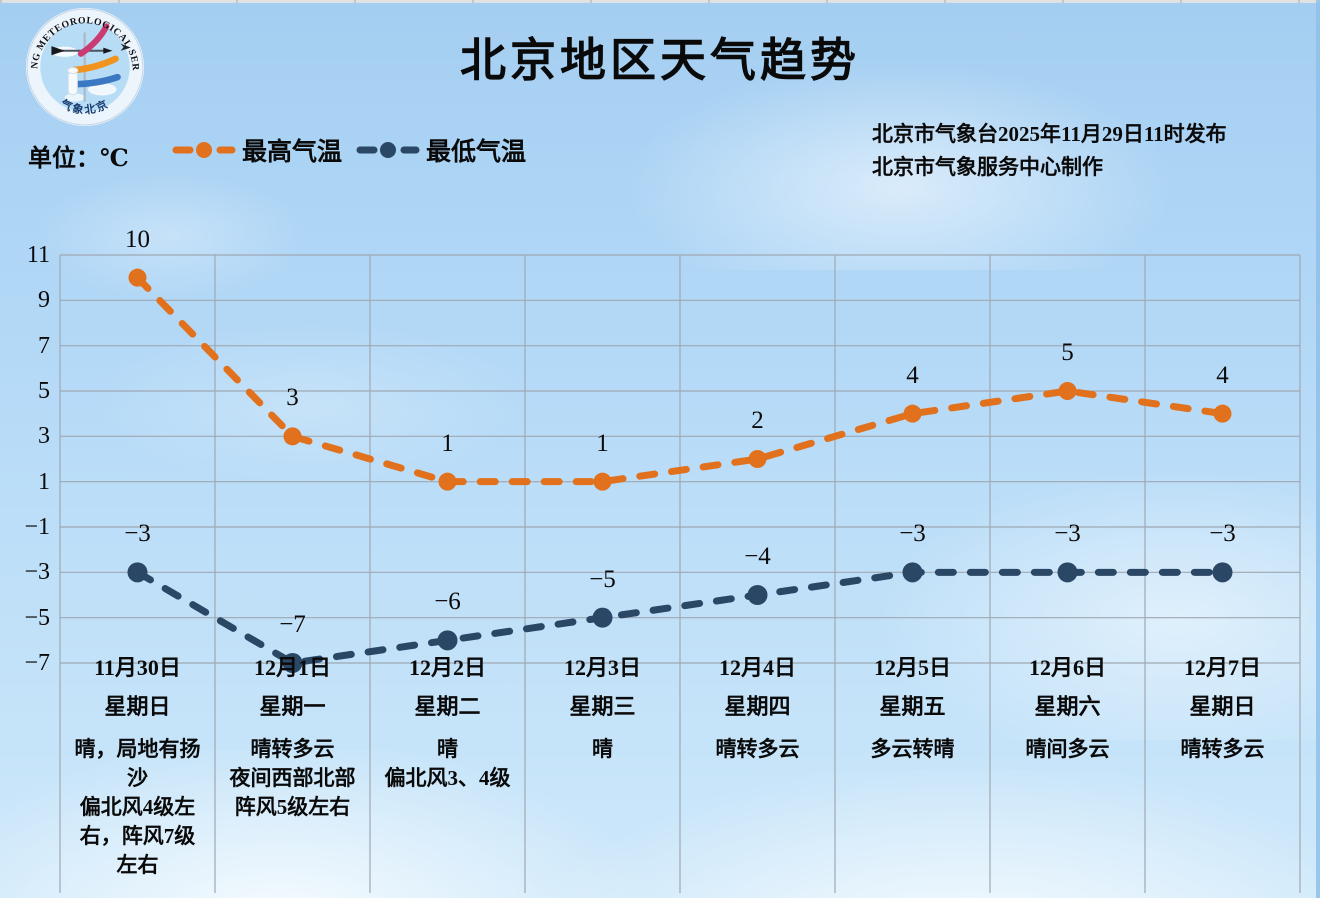 The width and height of the screenshot is (1320, 898). I want to click on wind-vane-arrow-icon, so click(58, 51).